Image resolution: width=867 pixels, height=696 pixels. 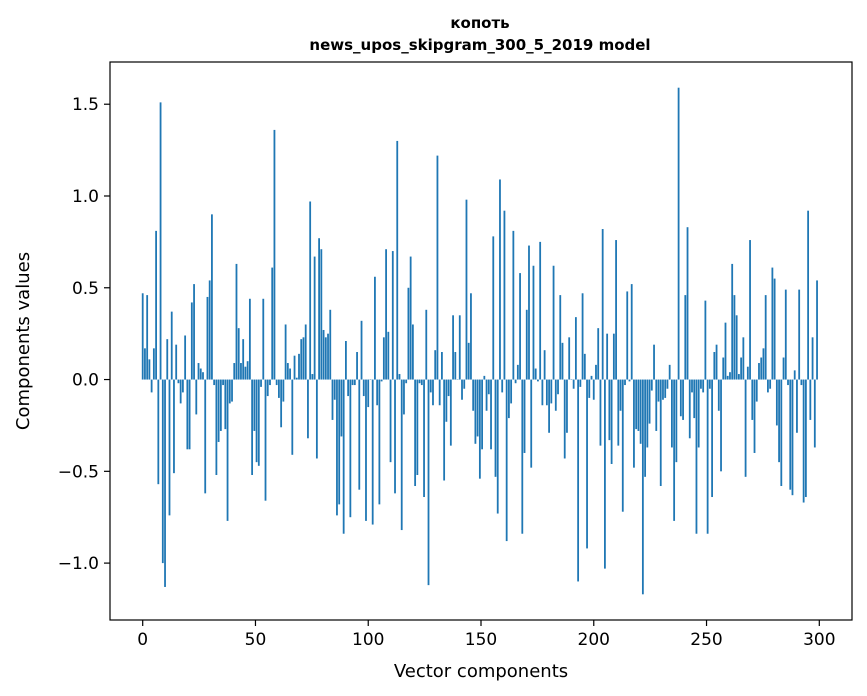 What do you see at coordinates (78, 472) in the screenshot?
I see `y-tick-label: −0.5` at bounding box center [78, 472].